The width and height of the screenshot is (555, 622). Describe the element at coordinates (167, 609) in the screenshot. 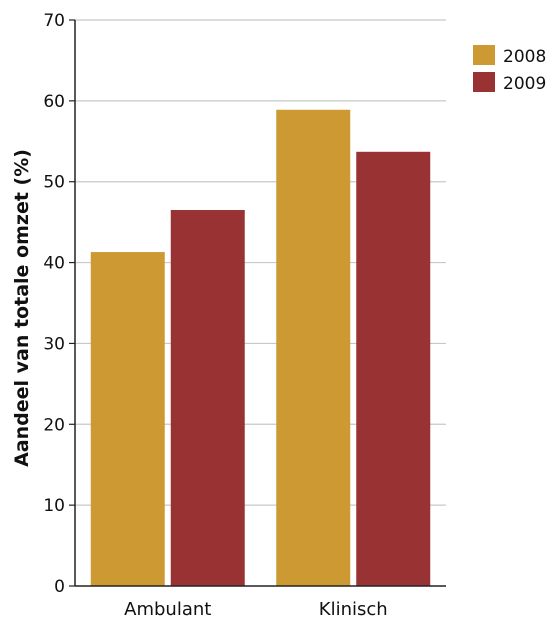

I see `x-tick-label: Ambulant` at that location.